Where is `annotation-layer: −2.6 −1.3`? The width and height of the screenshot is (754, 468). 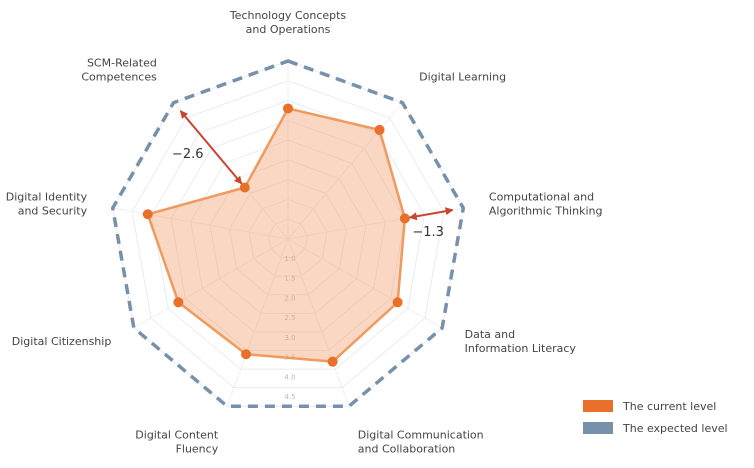 annotation-layer: −2.6 −1.3 is located at coordinates (313, 175).